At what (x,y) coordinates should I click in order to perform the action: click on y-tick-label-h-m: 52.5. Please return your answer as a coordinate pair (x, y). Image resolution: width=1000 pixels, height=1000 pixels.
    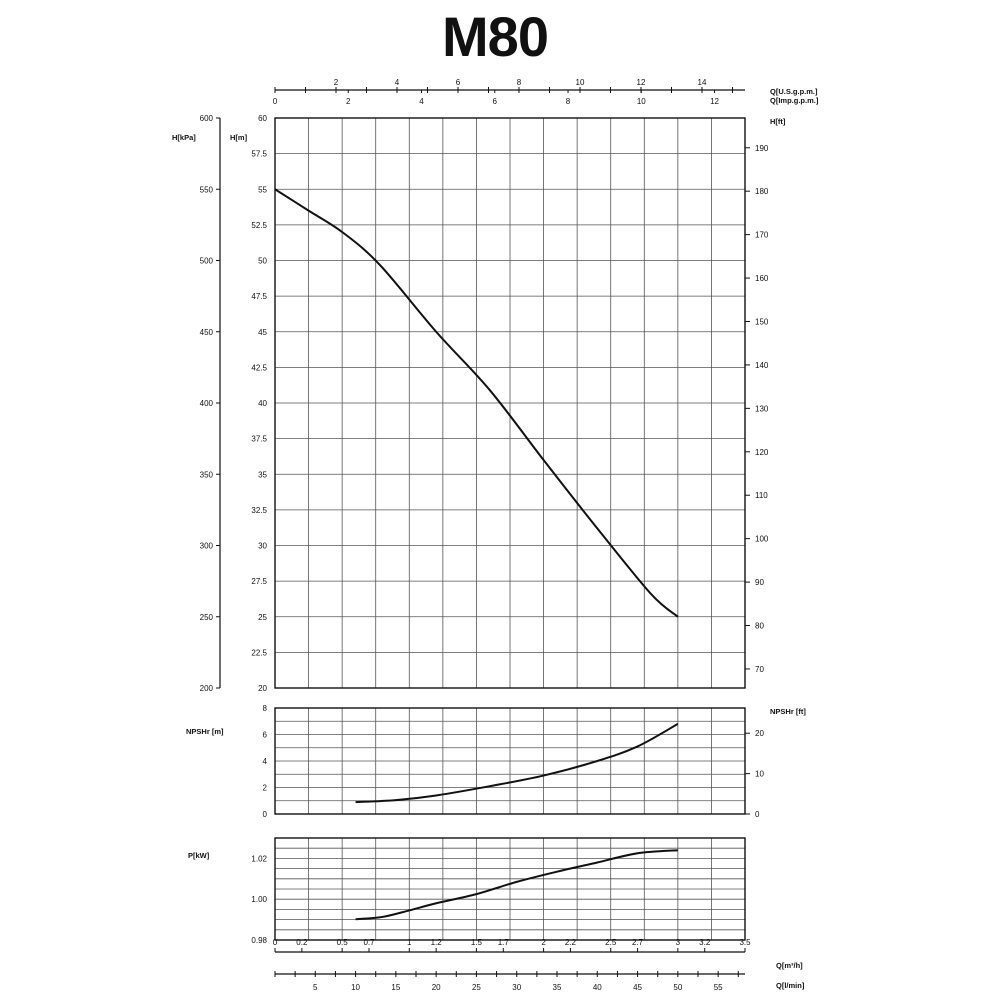
    Looking at the image, I should click on (259, 225).